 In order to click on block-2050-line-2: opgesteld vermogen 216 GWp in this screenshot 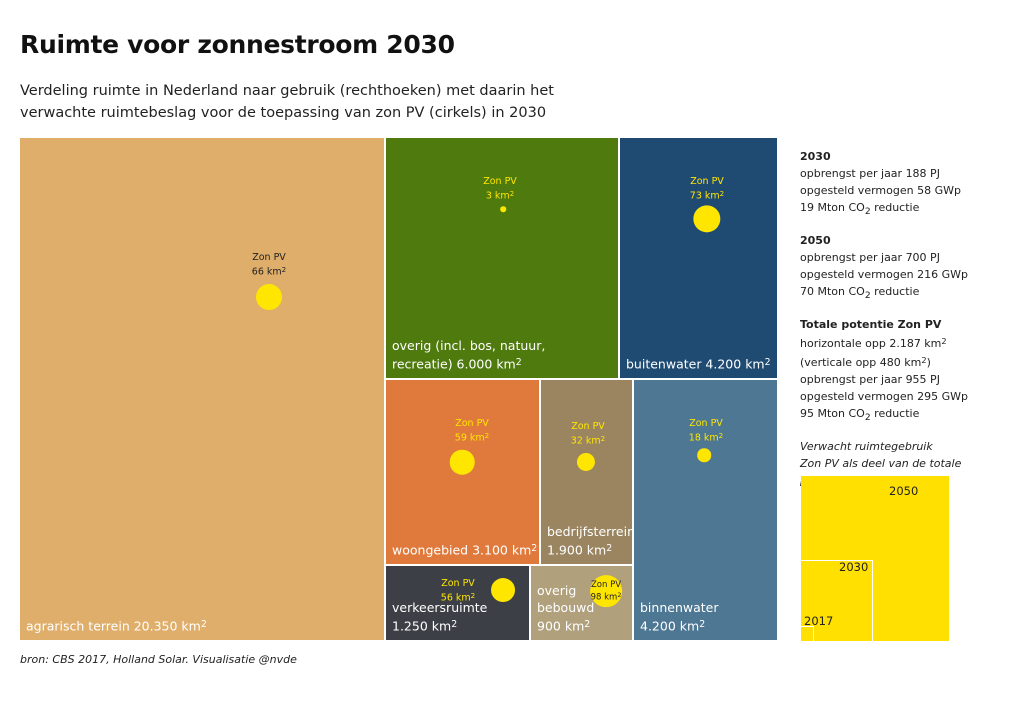, I will do `click(884, 275)`.